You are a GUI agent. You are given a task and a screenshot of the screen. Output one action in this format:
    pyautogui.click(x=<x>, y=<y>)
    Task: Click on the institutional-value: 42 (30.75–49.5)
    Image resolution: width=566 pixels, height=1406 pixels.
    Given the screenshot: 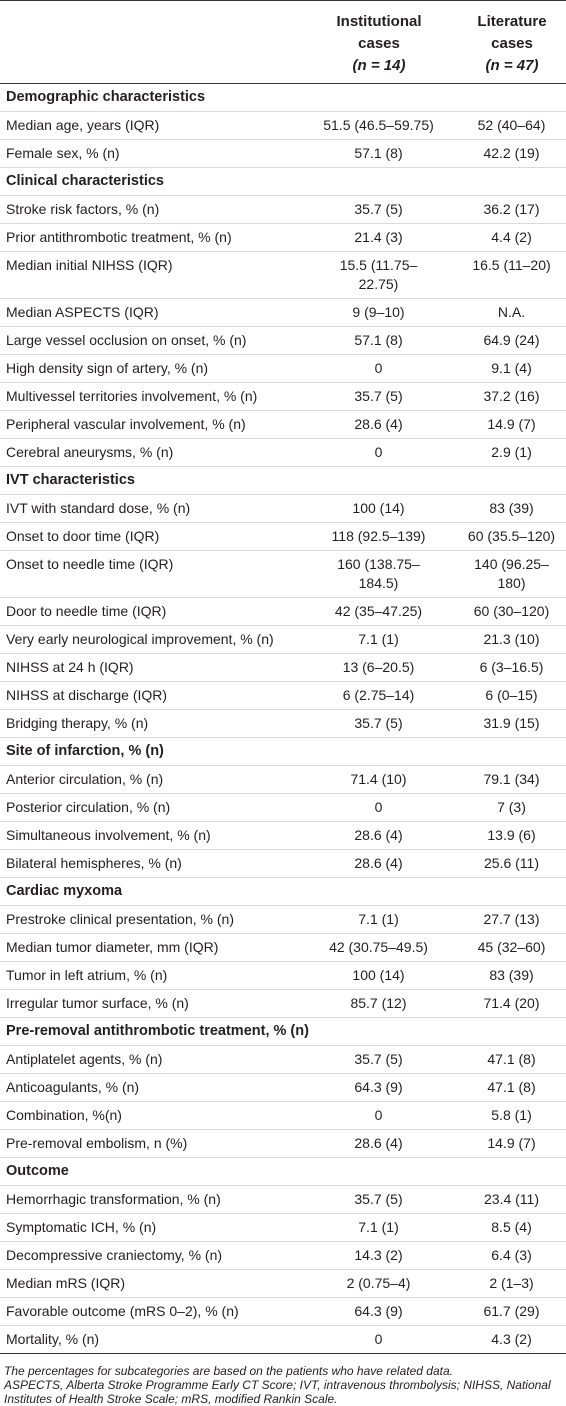 What is the action you would take?
    pyautogui.click(x=379, y=947)
    